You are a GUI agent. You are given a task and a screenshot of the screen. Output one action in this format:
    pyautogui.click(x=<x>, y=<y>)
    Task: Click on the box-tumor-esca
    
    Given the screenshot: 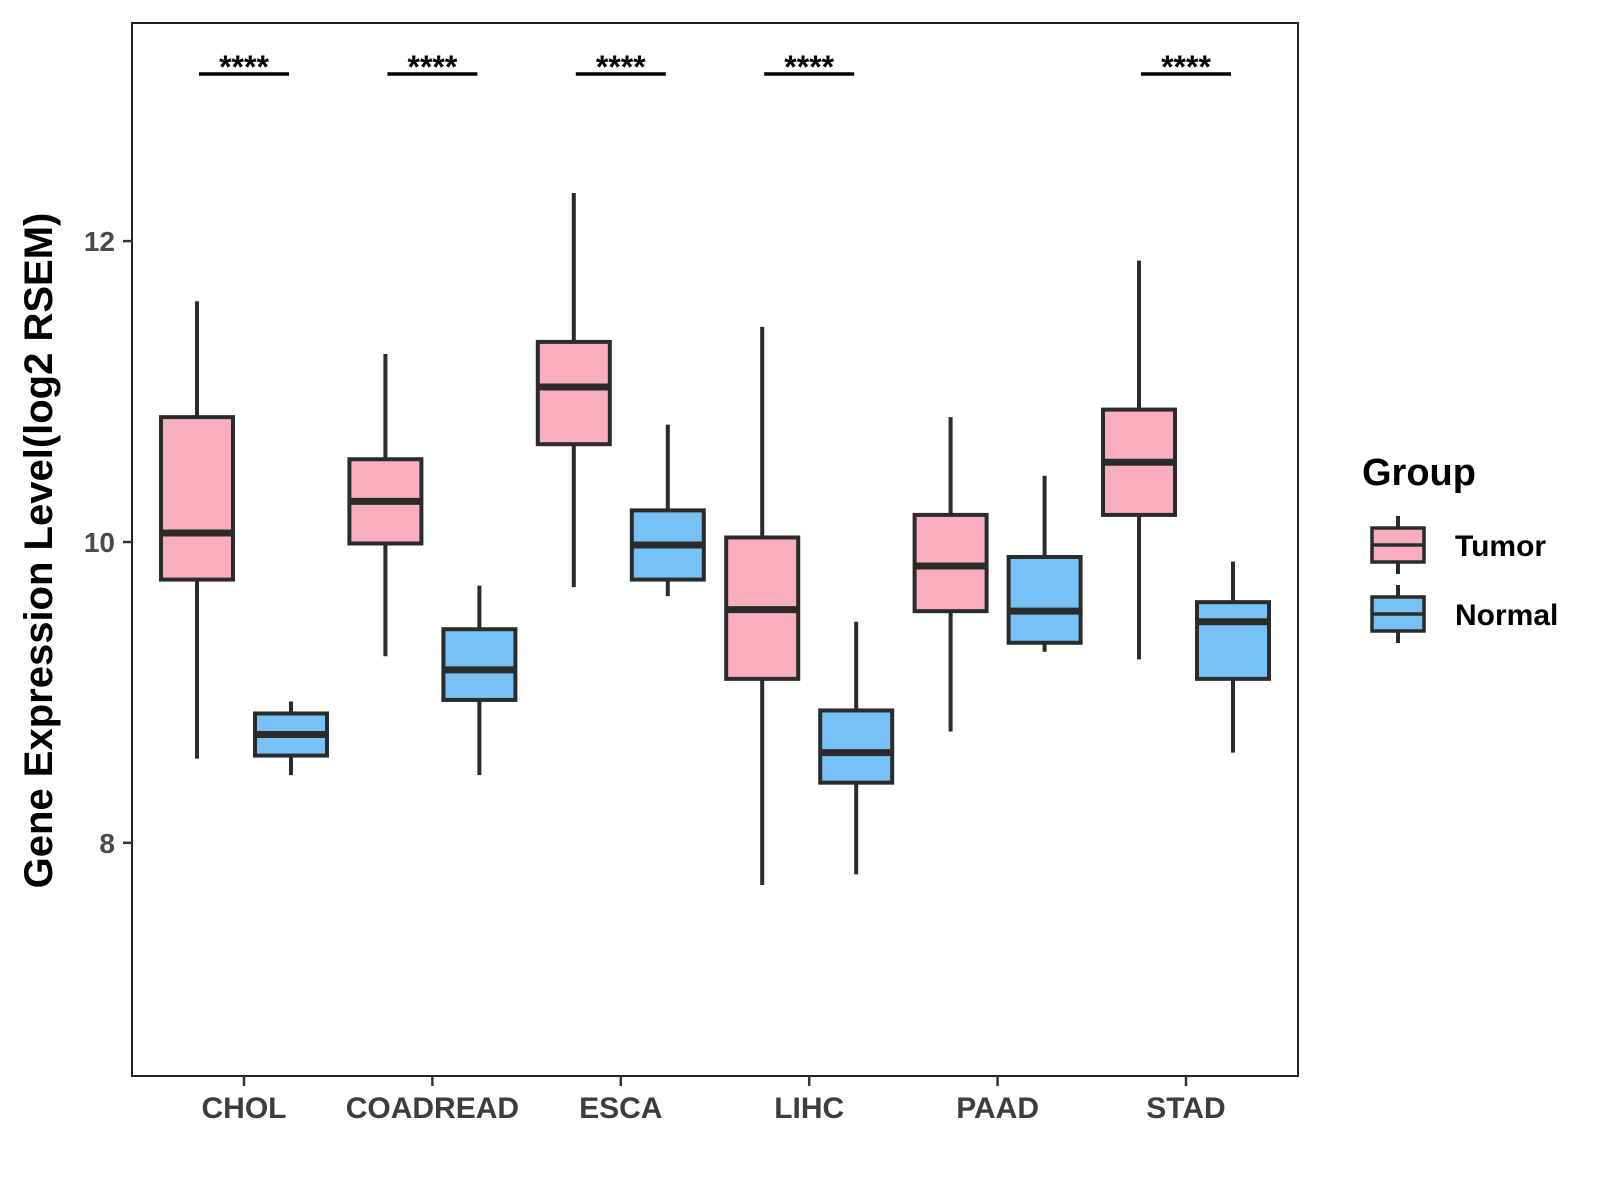 What is the action you would take?
    pyautogui.click(x=573, y=390)
    